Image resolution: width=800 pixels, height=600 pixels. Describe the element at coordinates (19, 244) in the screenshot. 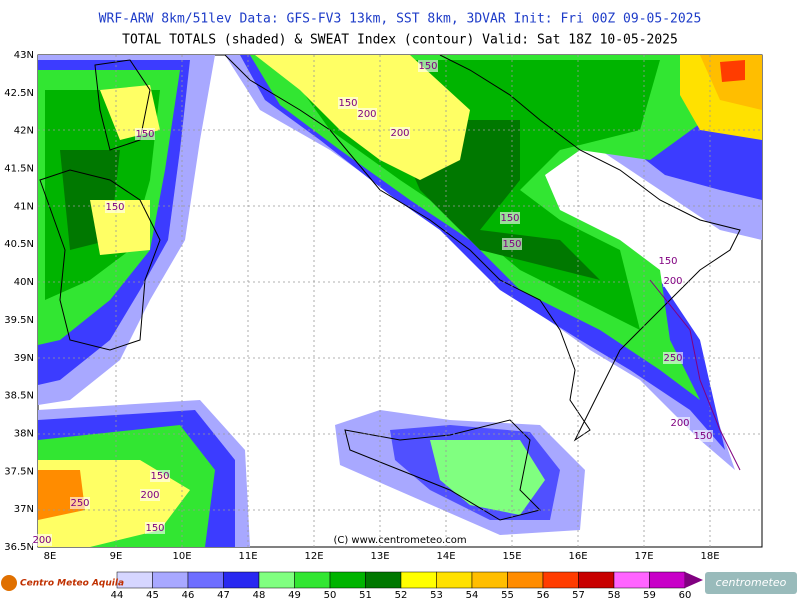

I see `lat-label: 40.5N` at that location.